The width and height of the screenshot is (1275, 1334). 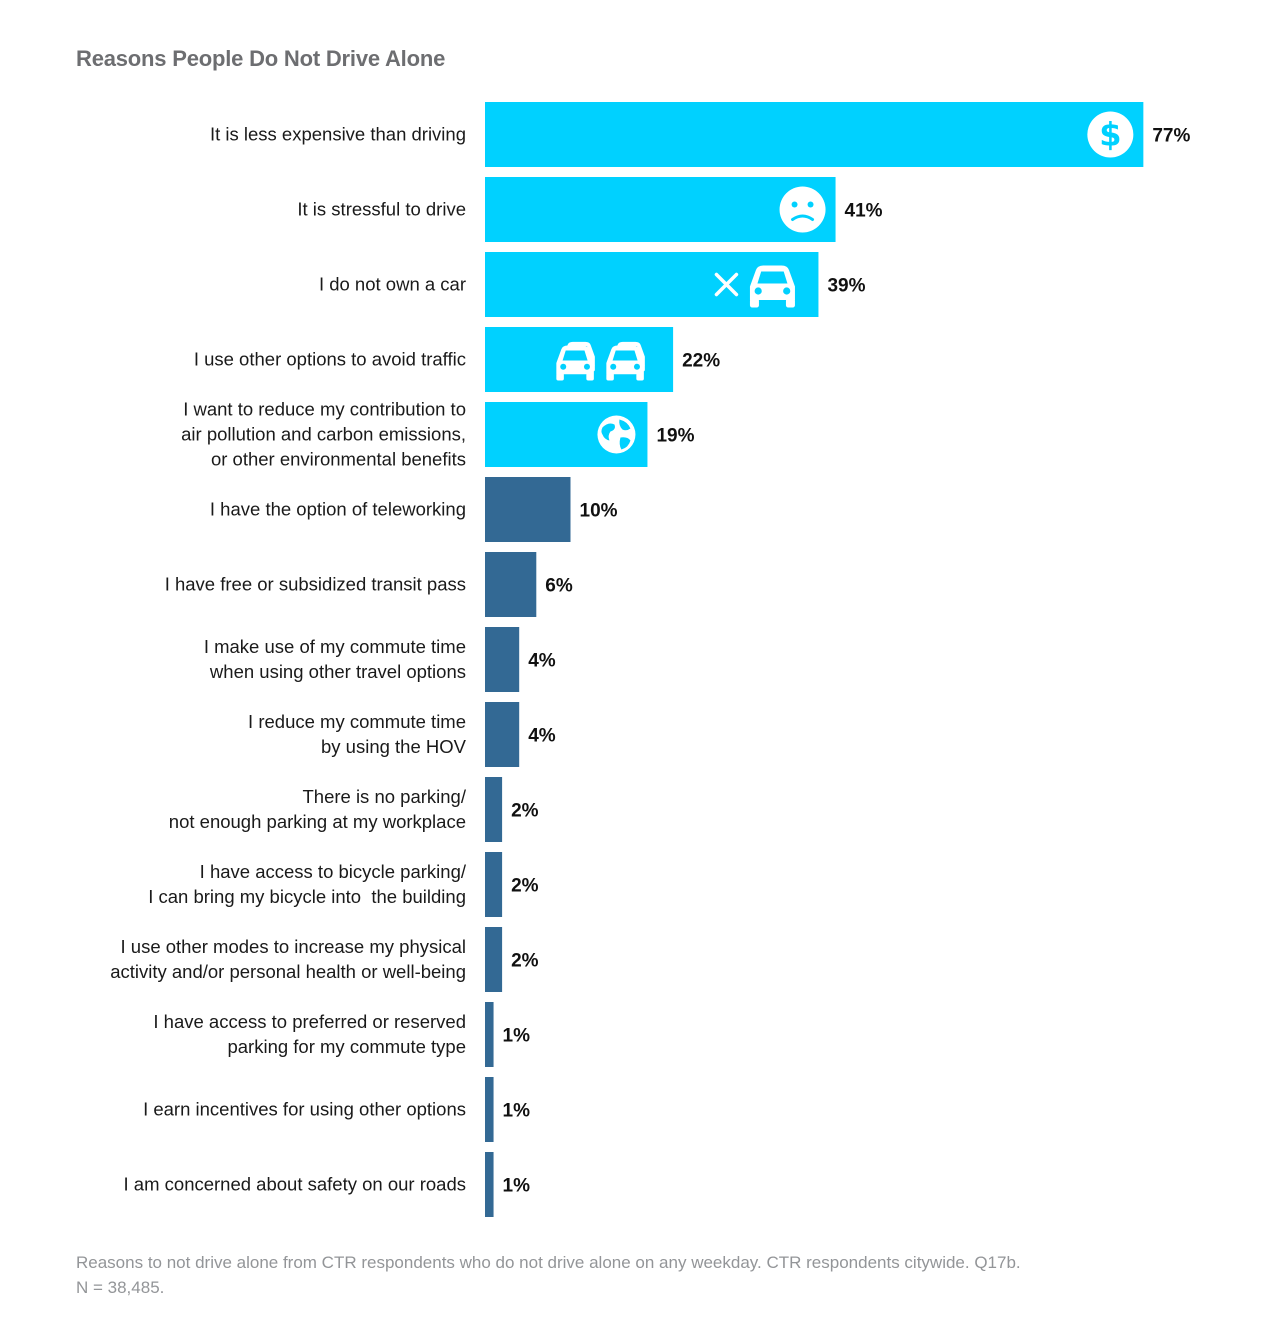 I want to click on category-label: I have free or subsidized transit pass, so click(x=315, y=584).